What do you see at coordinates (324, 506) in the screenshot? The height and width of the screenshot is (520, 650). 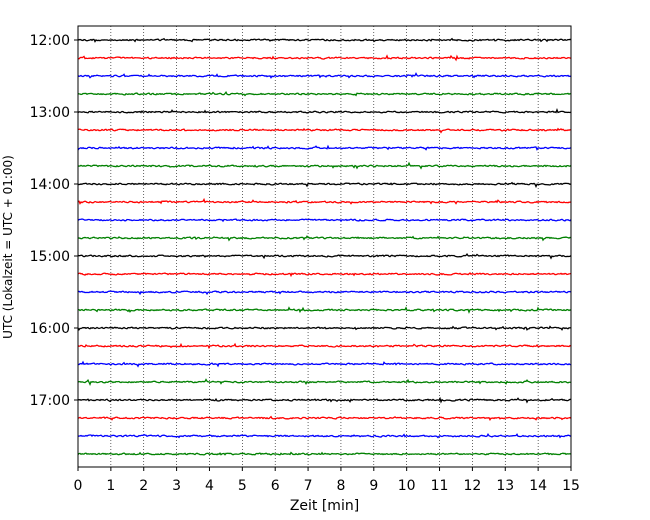 I see `x-axis-label: Zeit [min]` at bounding box center [324, 506].